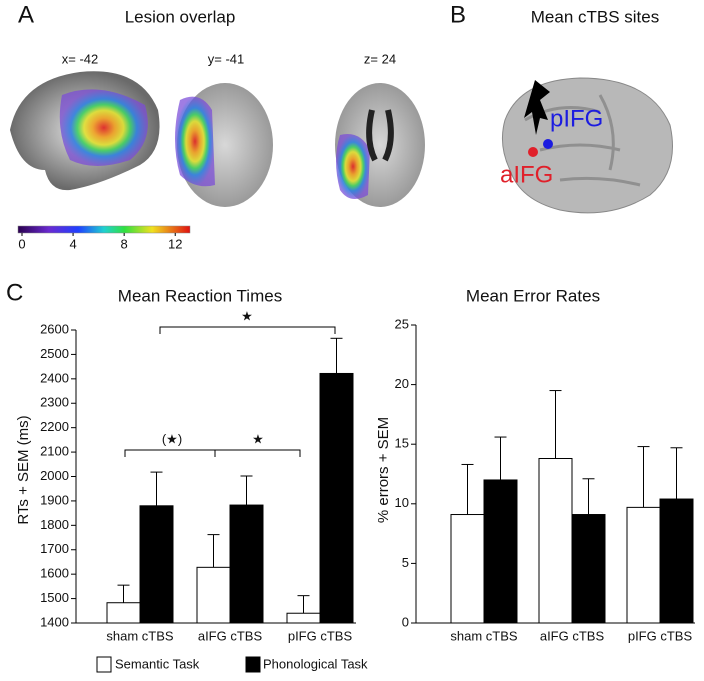 This screenshot has width=704, height=681. I want to click on site-label: pIFG, so click(576, 118).